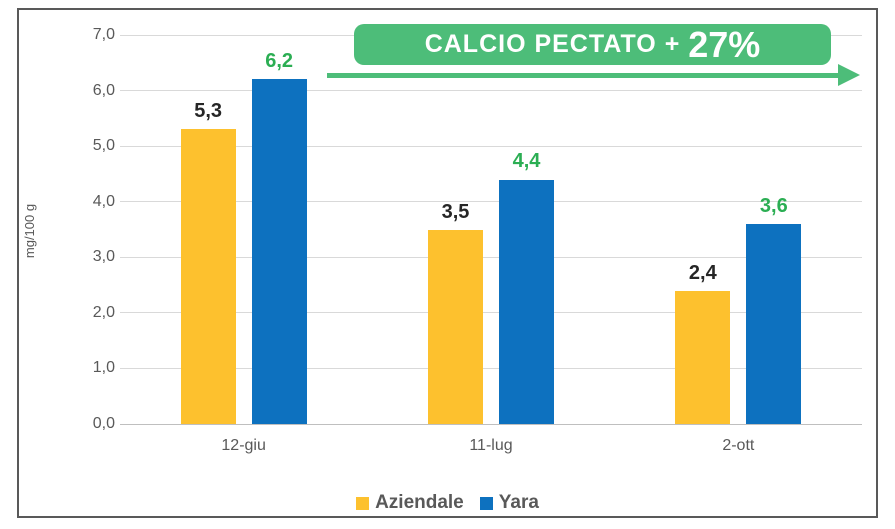  I want to click on legend-item: Yara, so click(509, 503).